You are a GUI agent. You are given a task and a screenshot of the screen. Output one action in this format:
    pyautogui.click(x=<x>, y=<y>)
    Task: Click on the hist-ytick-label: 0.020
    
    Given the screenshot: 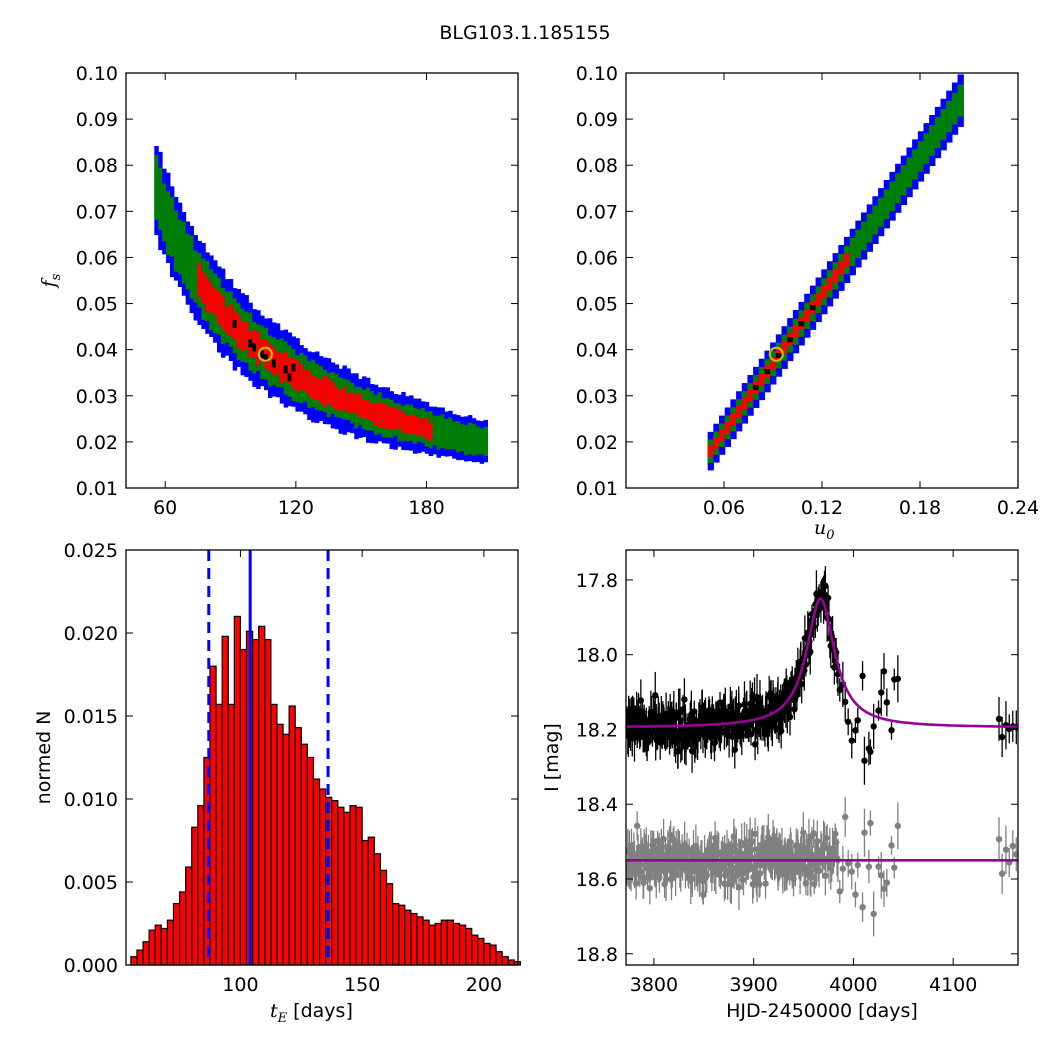 What is the action you would take?
    pyautogui.click(x=91, y=634)
    